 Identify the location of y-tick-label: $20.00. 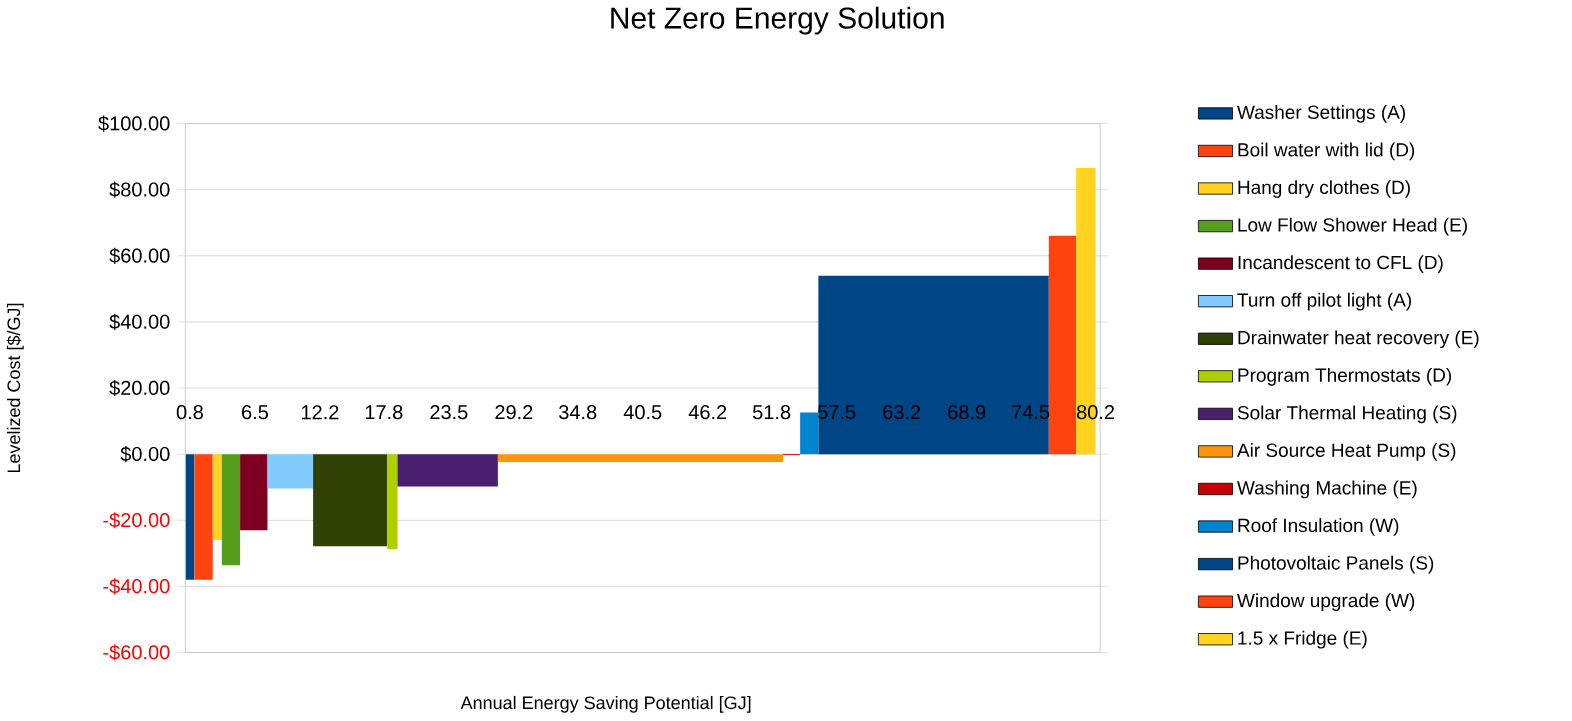
(139, 387).